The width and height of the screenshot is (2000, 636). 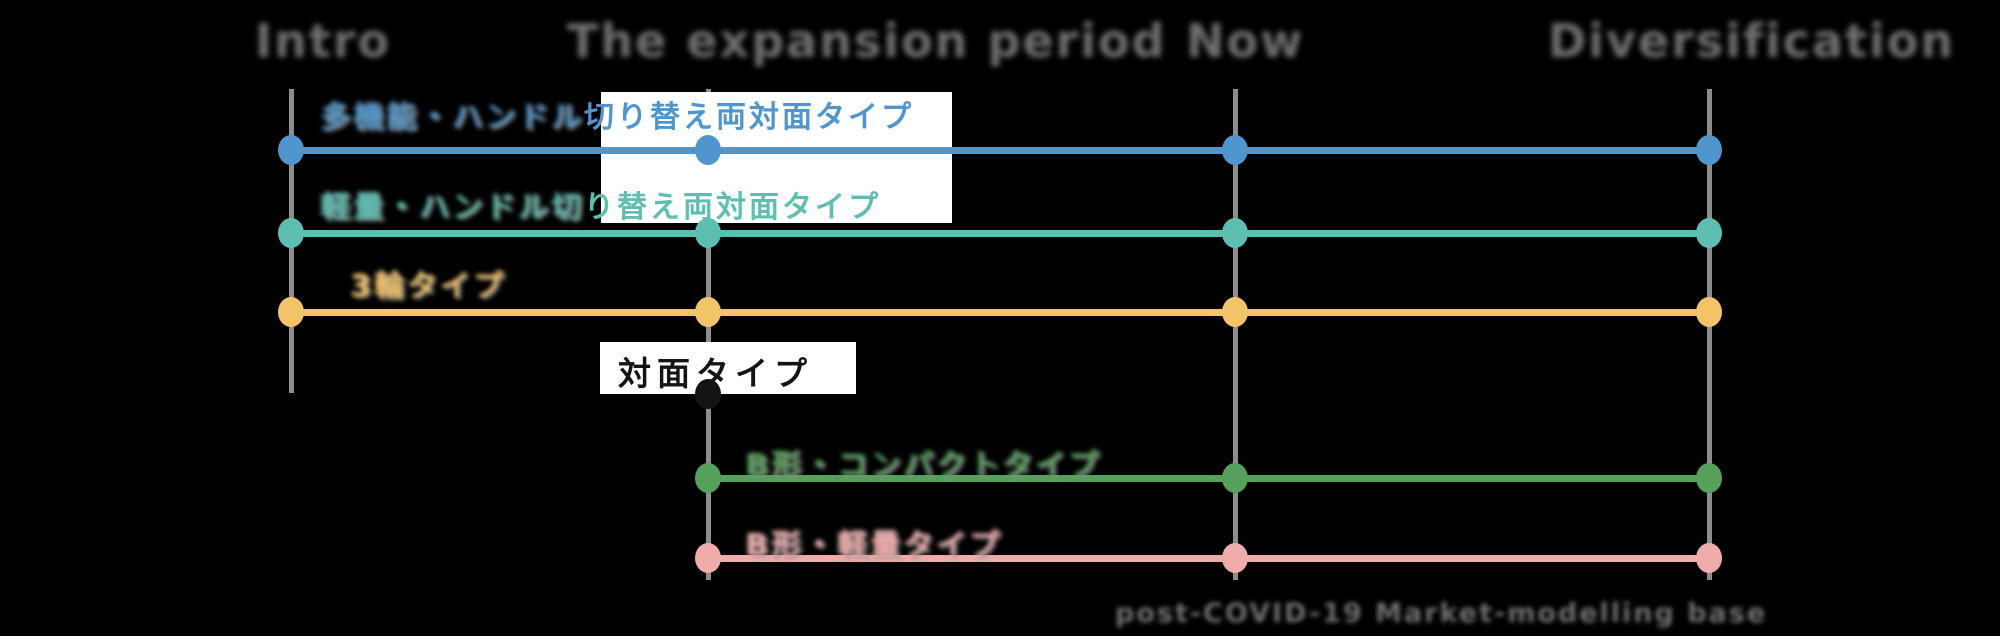 I want to click on series-label-pixelated: 多機能・ハンドル, so click(x=452, y=117).